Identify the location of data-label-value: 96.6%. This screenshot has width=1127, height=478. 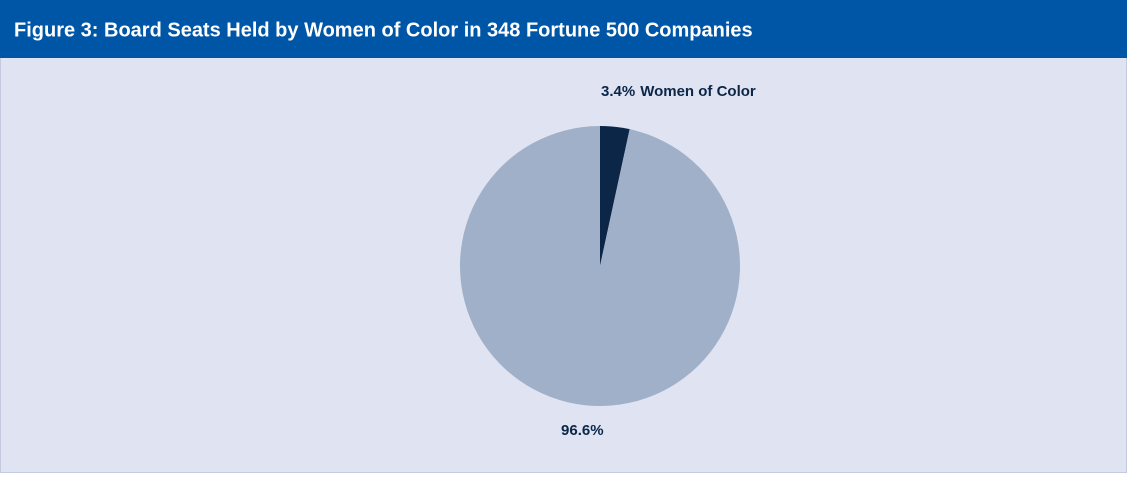
(582, 430).